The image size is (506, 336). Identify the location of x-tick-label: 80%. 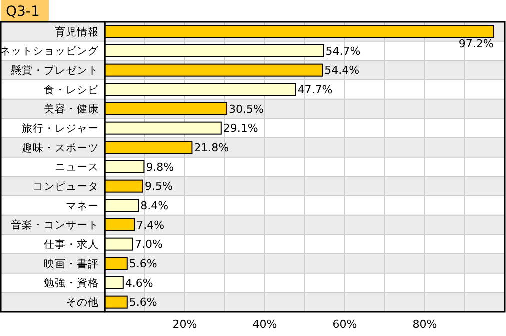
(425, 324).